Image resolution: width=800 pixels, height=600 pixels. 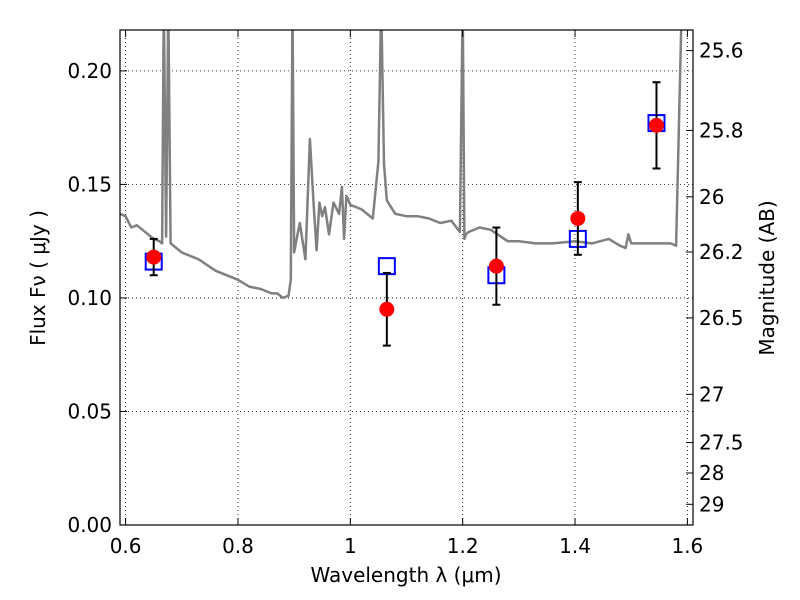 What do you see at coordinates (711, 394) in the screenshot?
I see `mag-tick-label: 27` at bounding box center [711, 394].